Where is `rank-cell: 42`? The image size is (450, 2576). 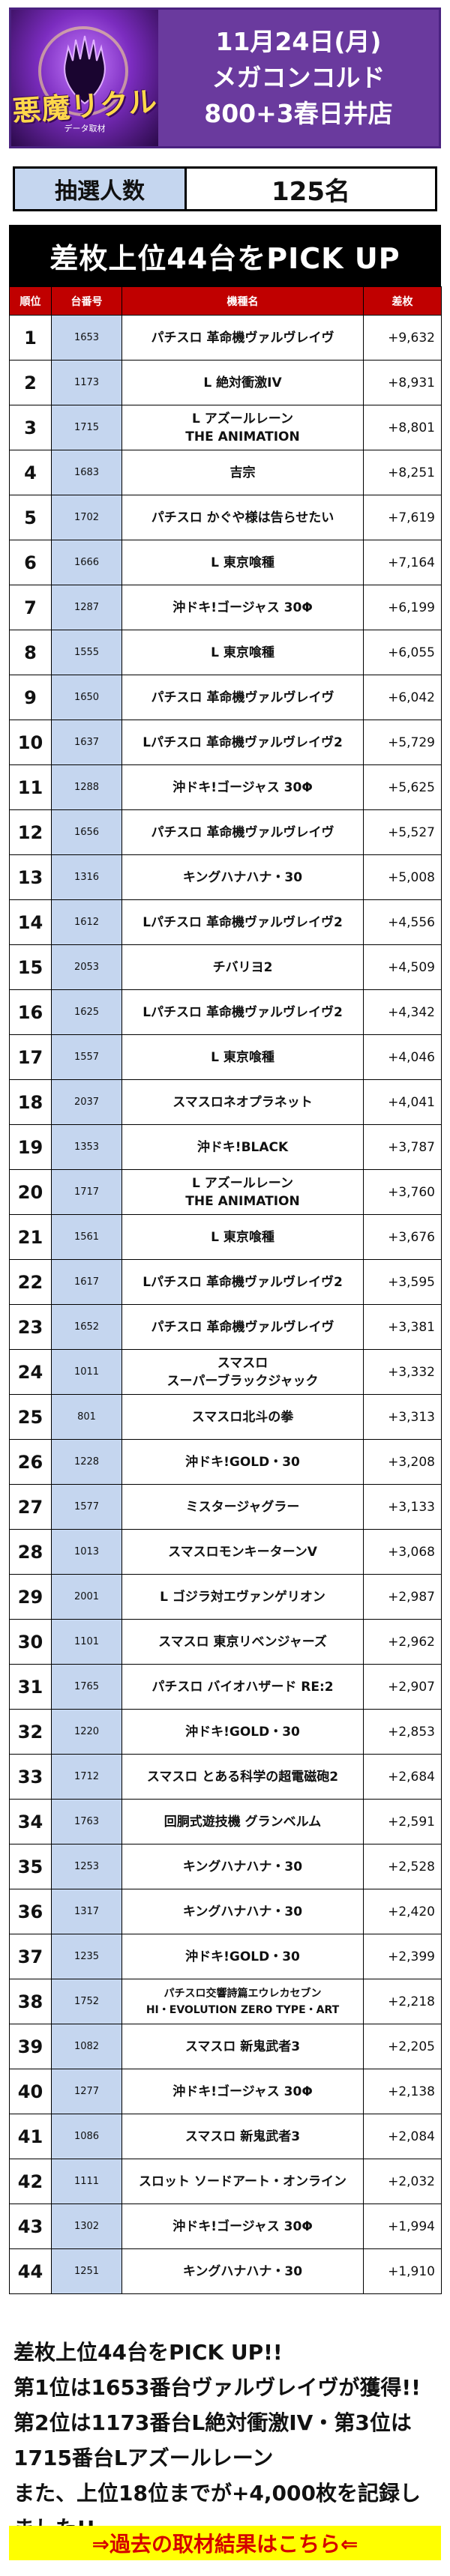 rank-cell: 42 is located at coordinates (31, 2181).